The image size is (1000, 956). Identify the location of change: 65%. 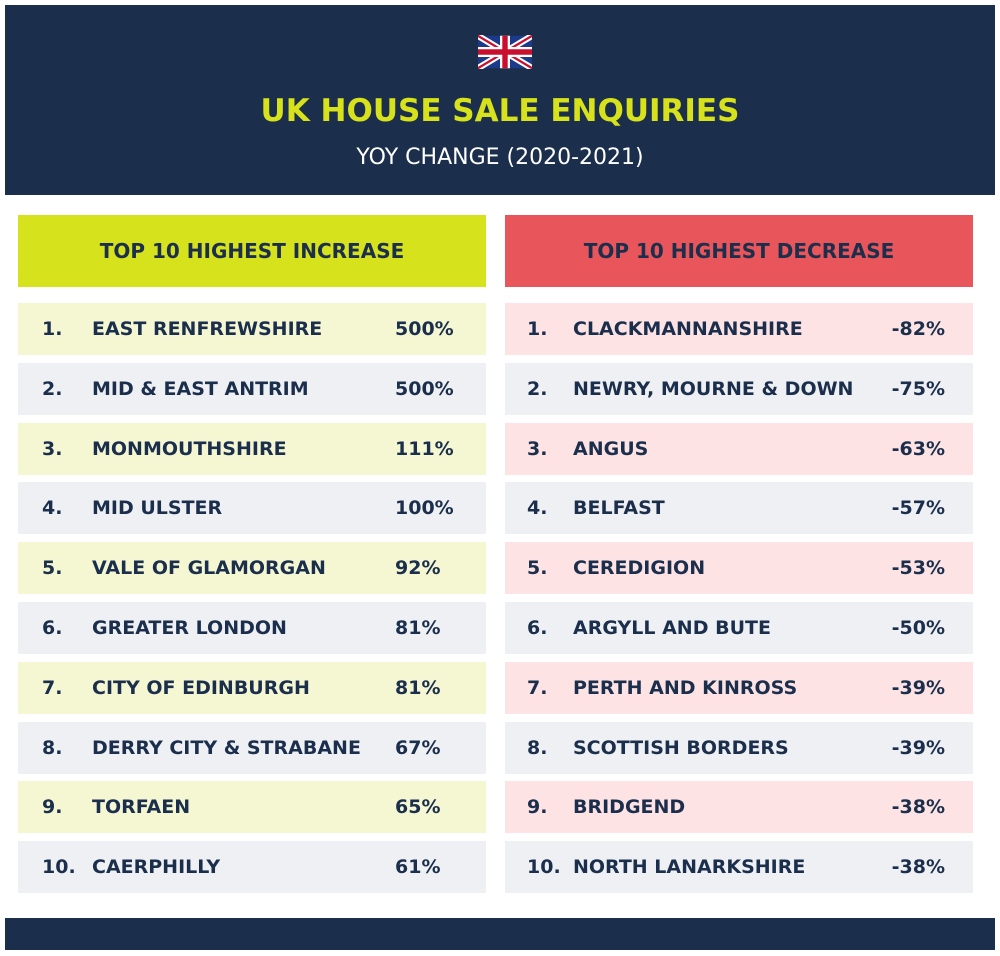
(418, 807).